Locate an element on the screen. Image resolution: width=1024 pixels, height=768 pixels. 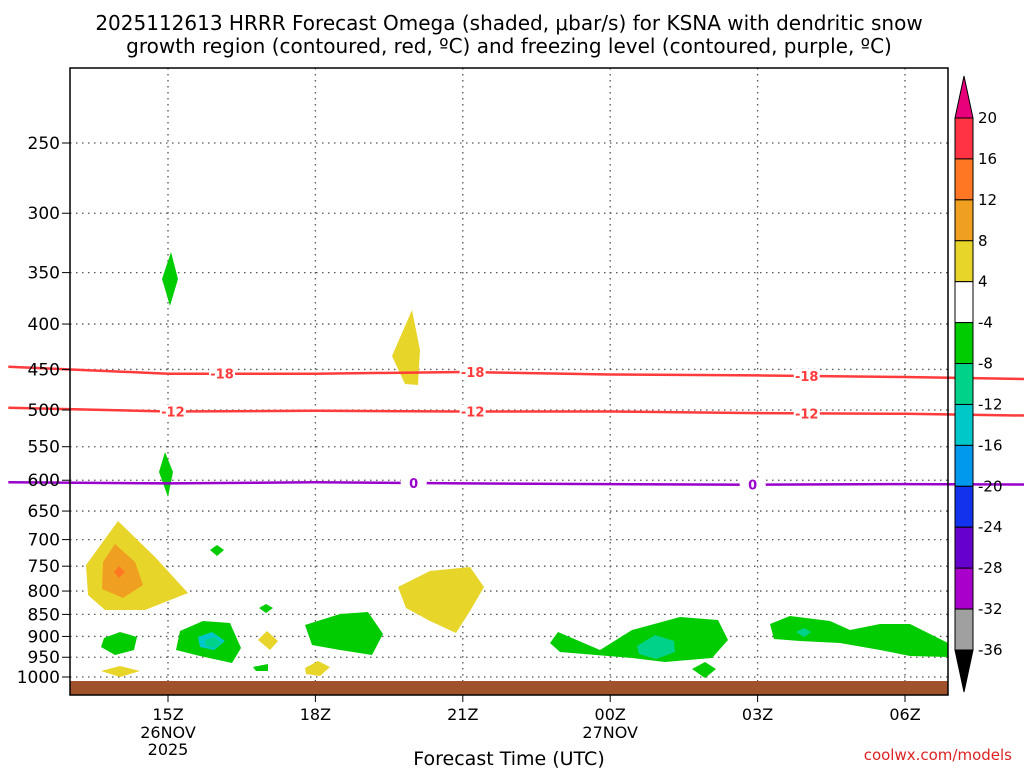
freezing-level-0-line is located at coordinates (516, 483).